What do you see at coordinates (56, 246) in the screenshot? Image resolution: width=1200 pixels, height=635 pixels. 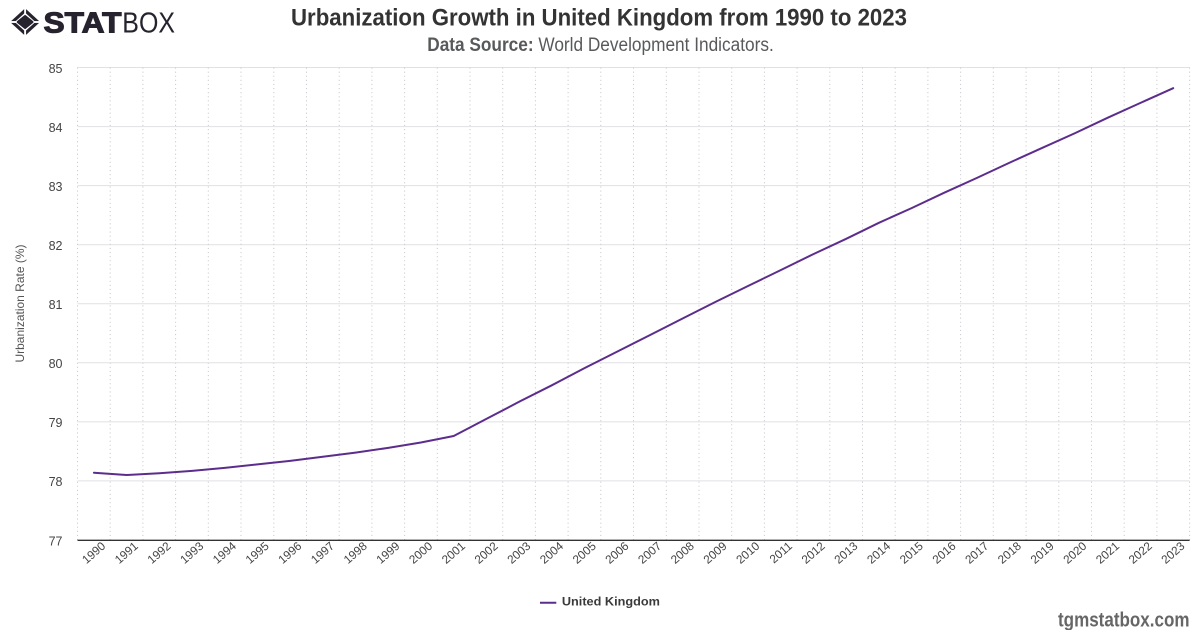 I see `svg-text: 82` at bounding box center [56, 246].